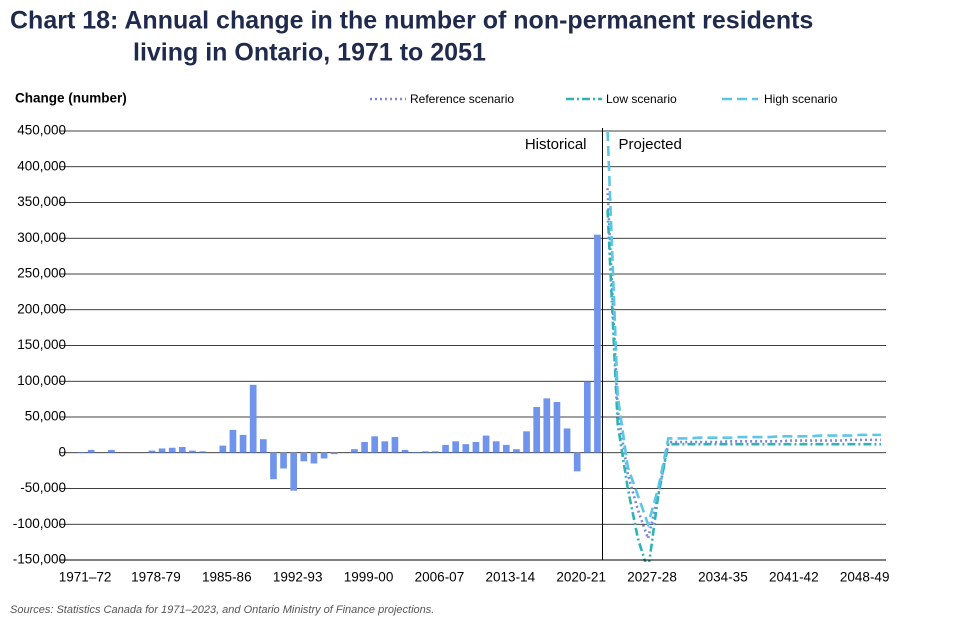 The width and height of the screenshot is (960, 624). I want to click on y-tick-label: -100,000, so click(39, 523).